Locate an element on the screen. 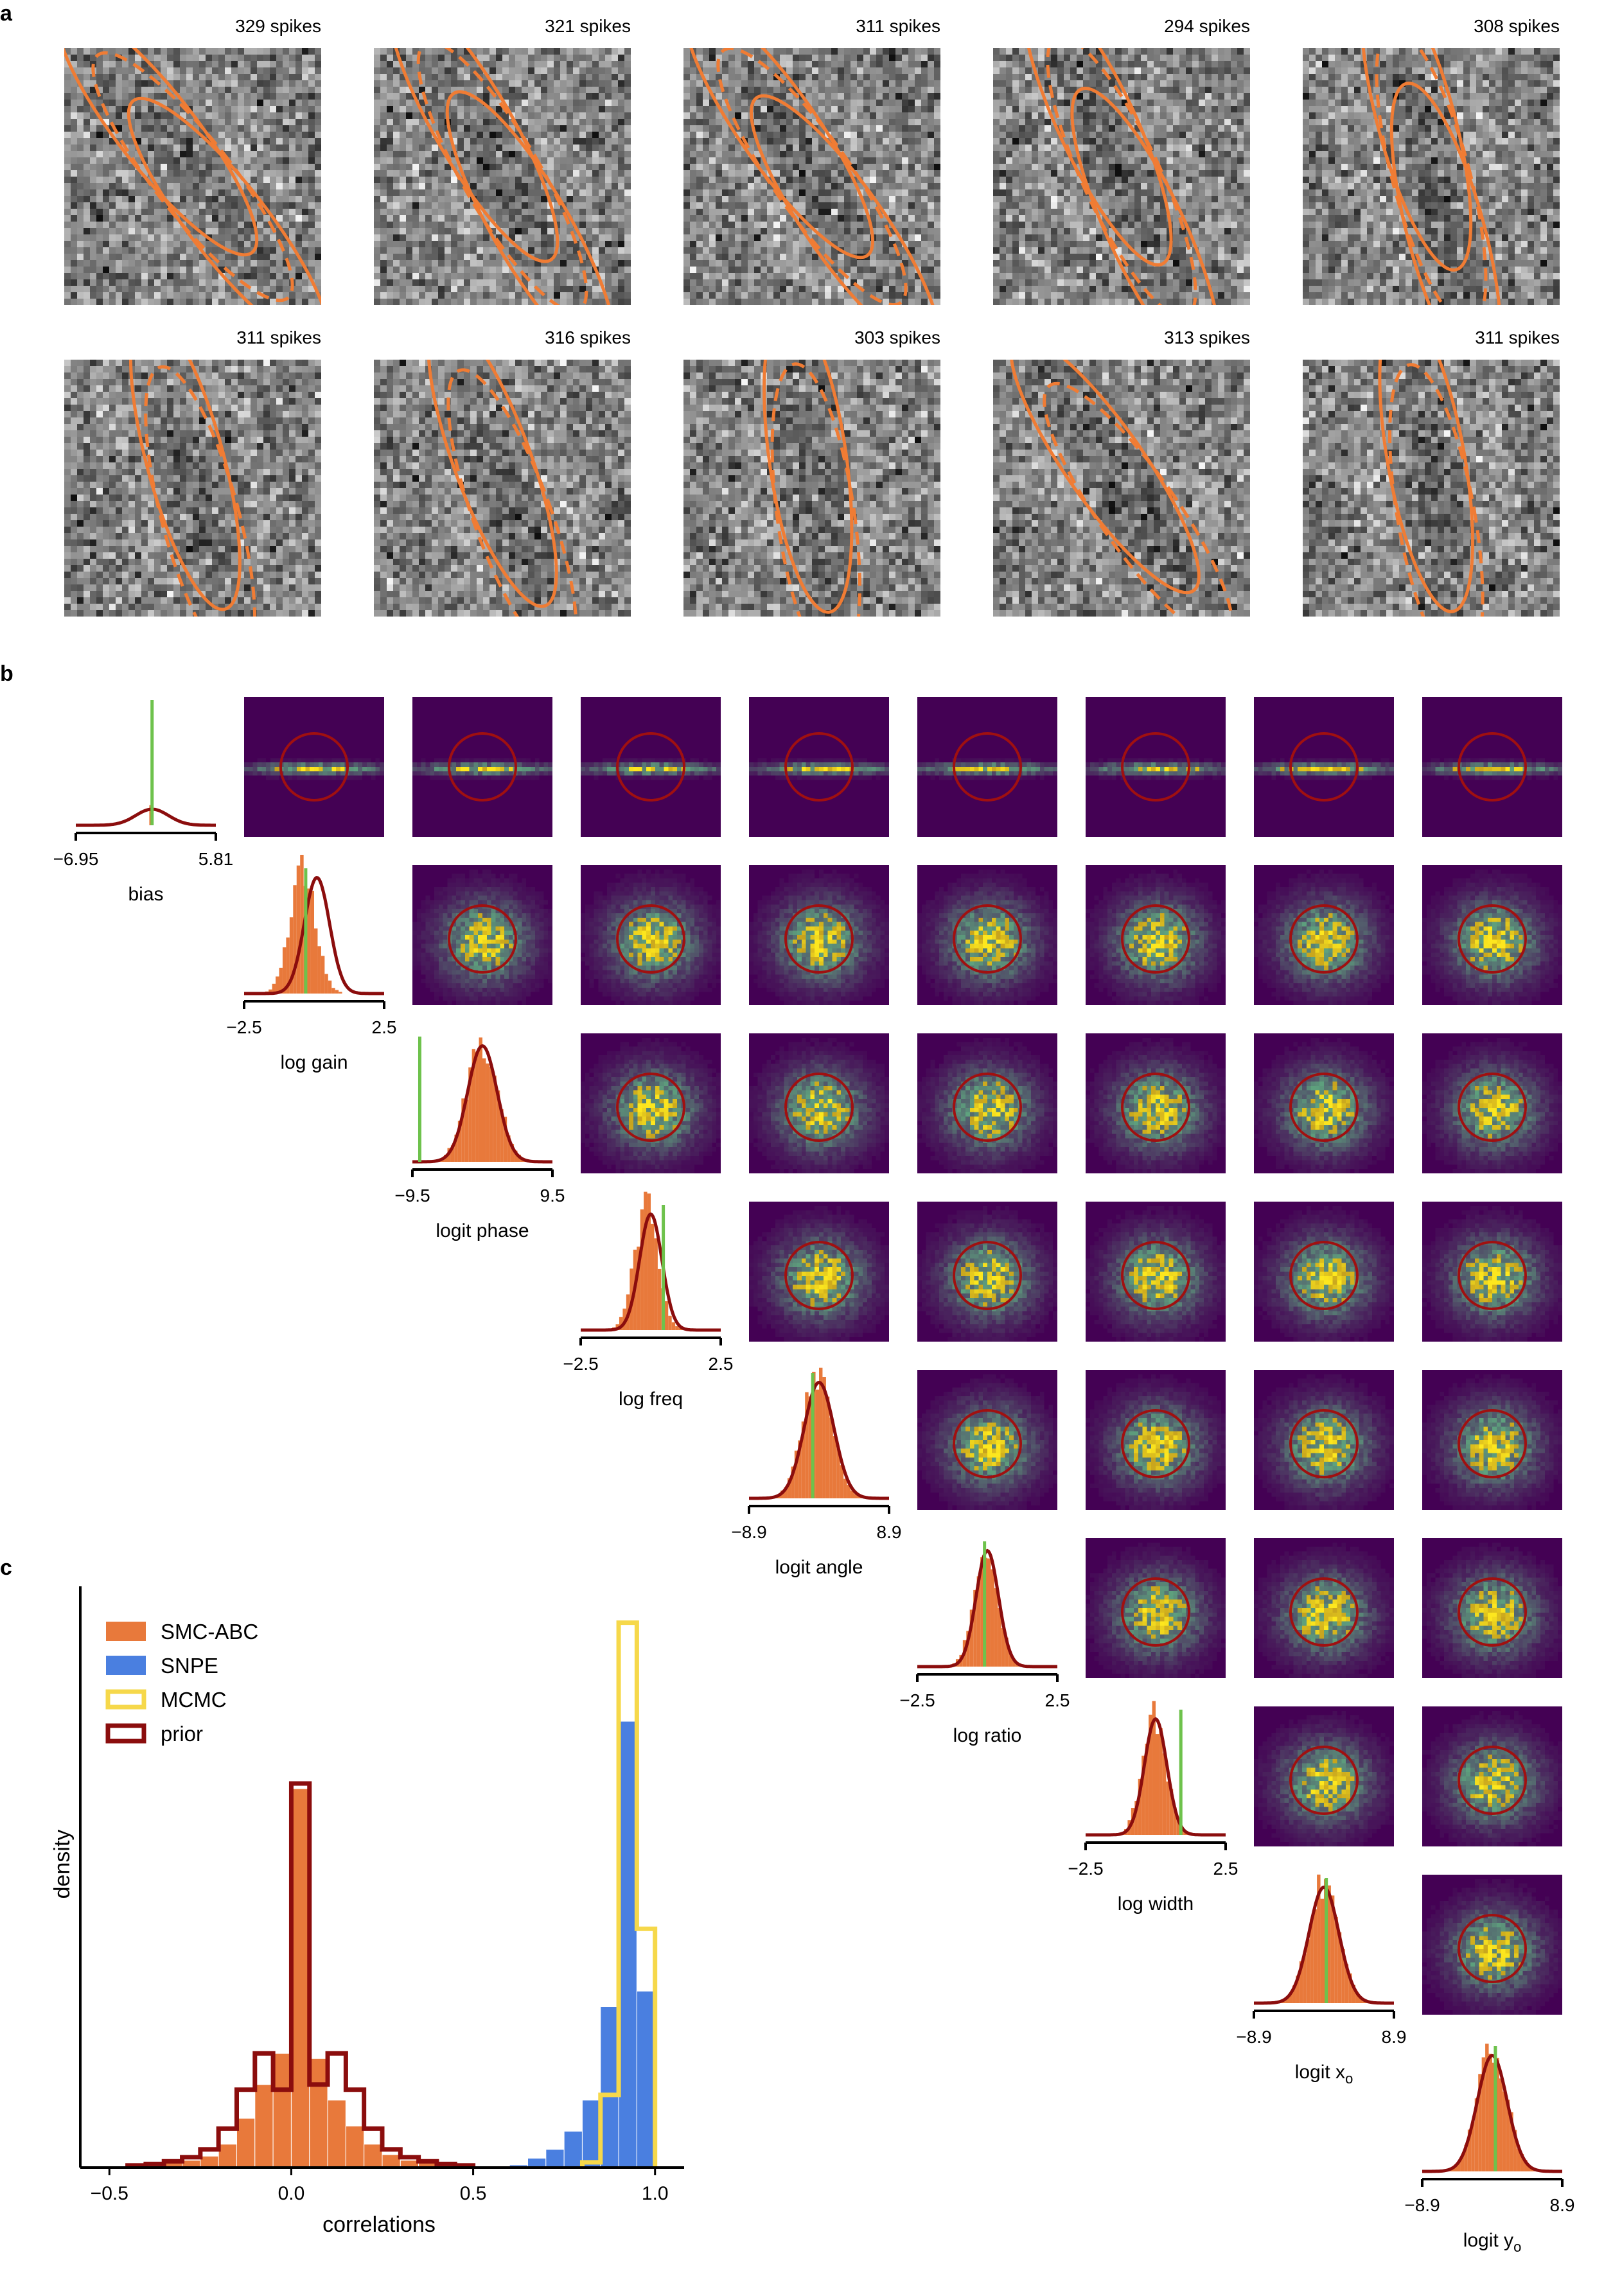 The height and width of the screenshot is (2296, 1604). marginal-6: −2.5 2.5 log width is located at coordinates (1153, 1808).